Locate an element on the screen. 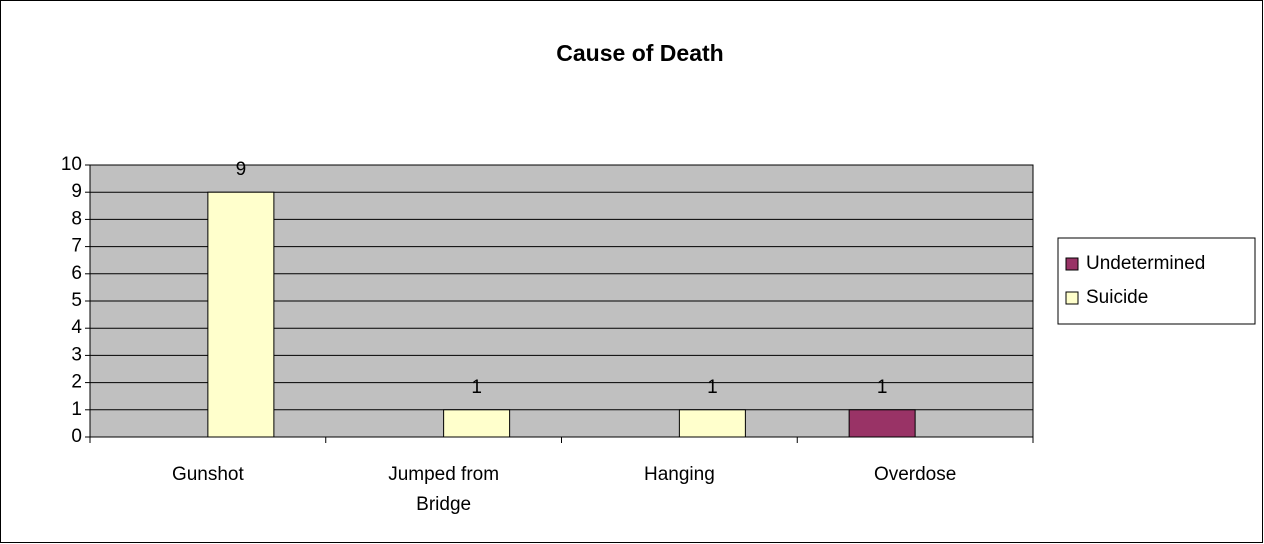  y-tick-label: 0 is located at coordinates (76, 436).